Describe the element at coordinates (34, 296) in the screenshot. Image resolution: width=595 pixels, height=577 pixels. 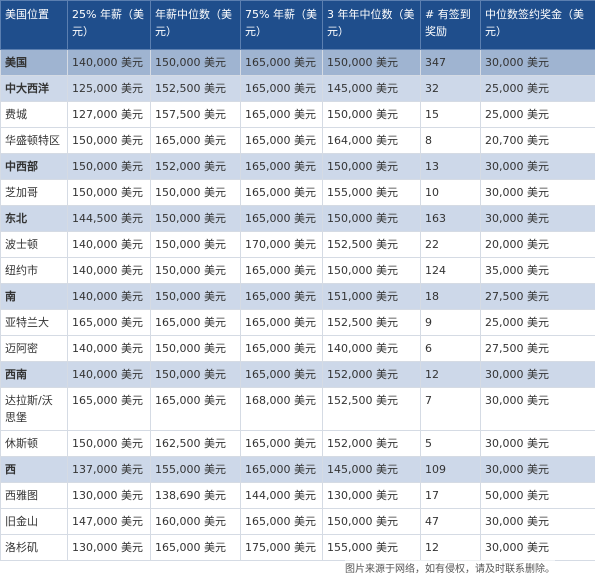
I see `location-cell: 南` at that location.